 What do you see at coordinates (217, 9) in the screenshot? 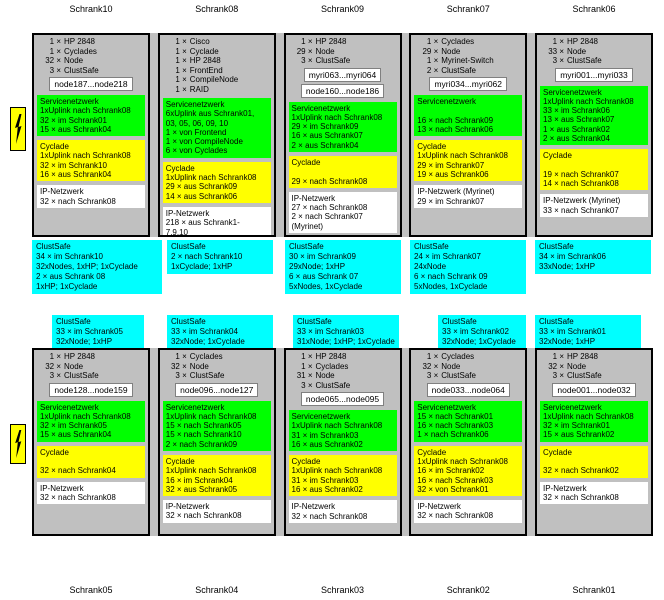
I see `cabinet-label-schrank08: Schrank08` at bounding box center [217, 9].